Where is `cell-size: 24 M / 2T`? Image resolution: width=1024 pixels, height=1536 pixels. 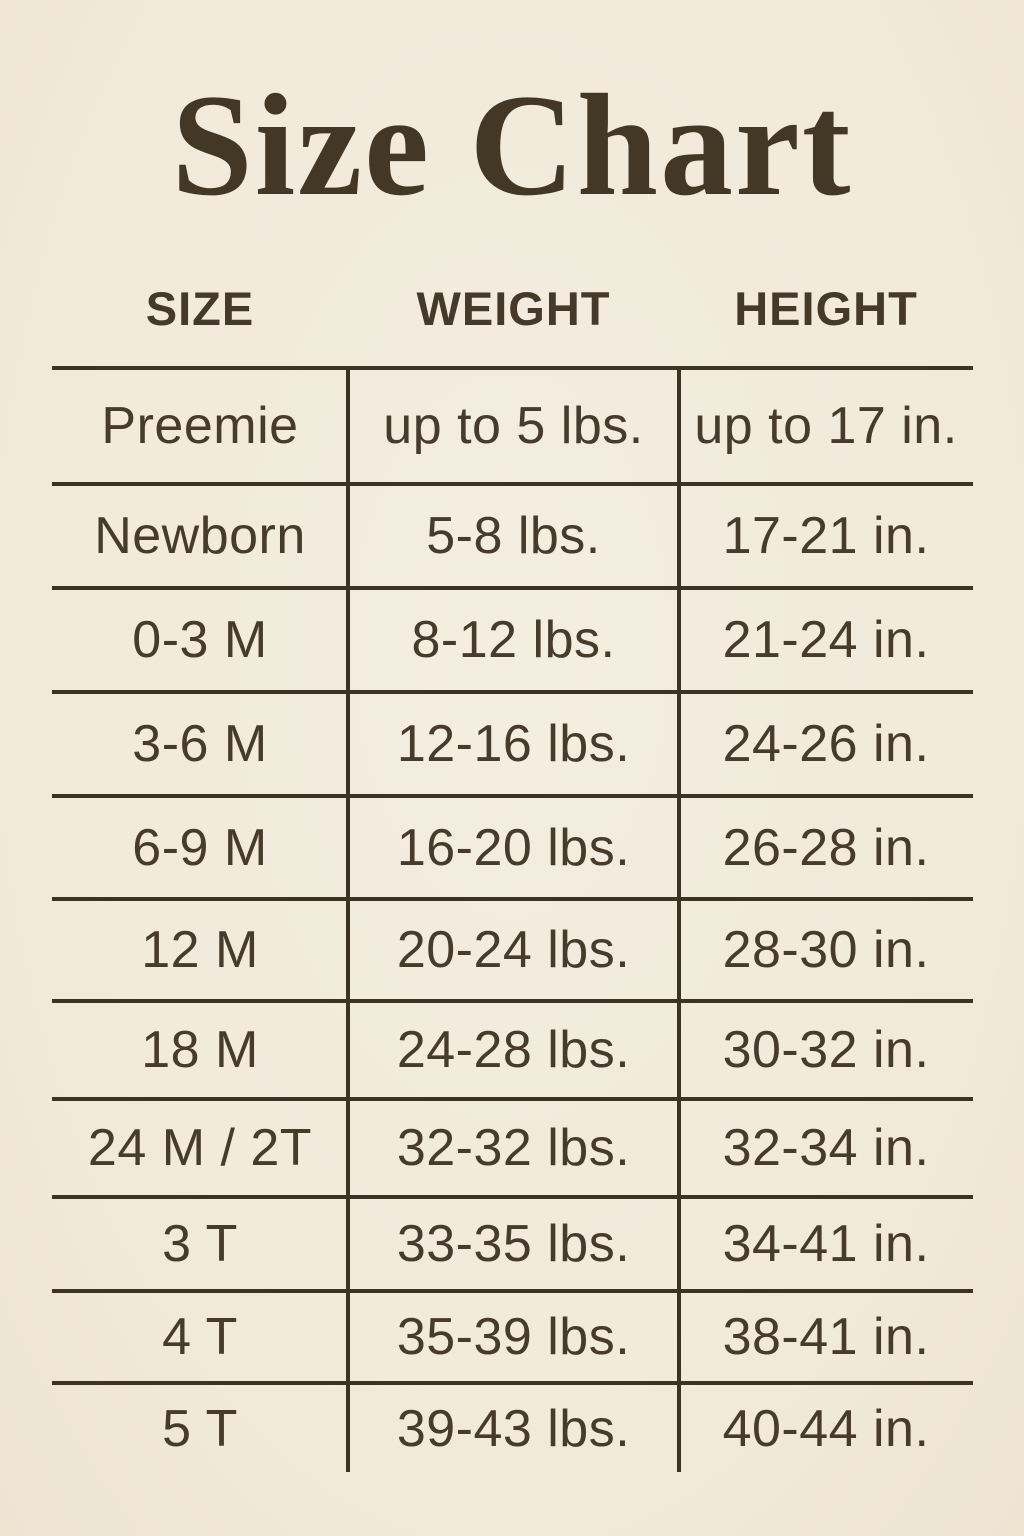 cell-size: 24 M / 2T is located at coordinates (200, 1148).